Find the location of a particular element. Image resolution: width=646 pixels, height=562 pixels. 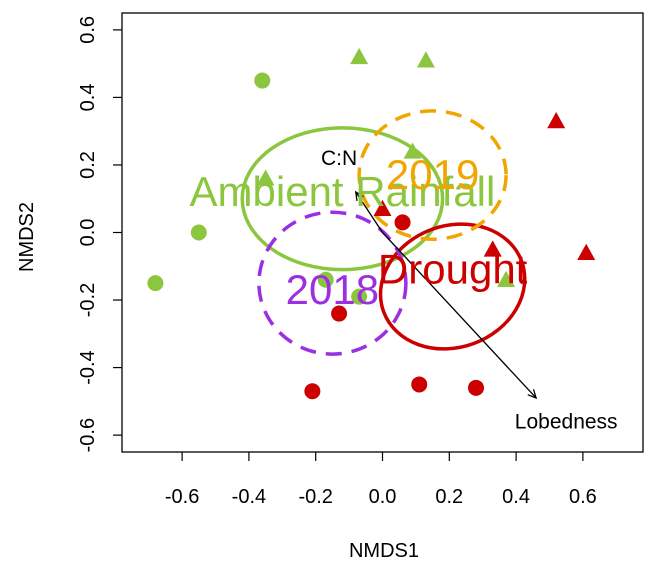

ellipse-ambient-rainfall is located at coordinates (342, 199).